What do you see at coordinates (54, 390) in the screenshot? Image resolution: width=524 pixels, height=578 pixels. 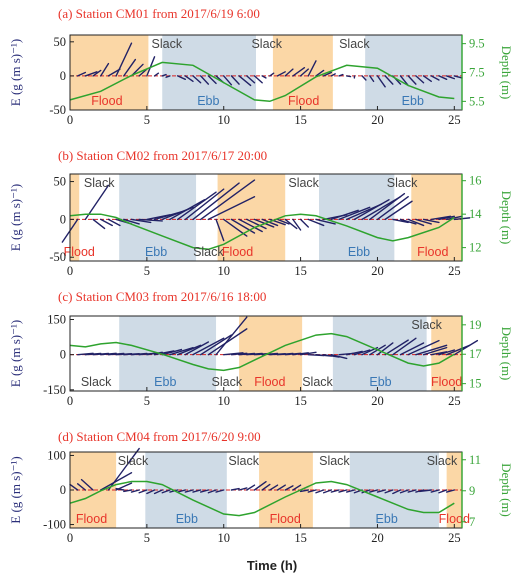 I see `y-tick-label: -150` at bounding box center [54, 390].